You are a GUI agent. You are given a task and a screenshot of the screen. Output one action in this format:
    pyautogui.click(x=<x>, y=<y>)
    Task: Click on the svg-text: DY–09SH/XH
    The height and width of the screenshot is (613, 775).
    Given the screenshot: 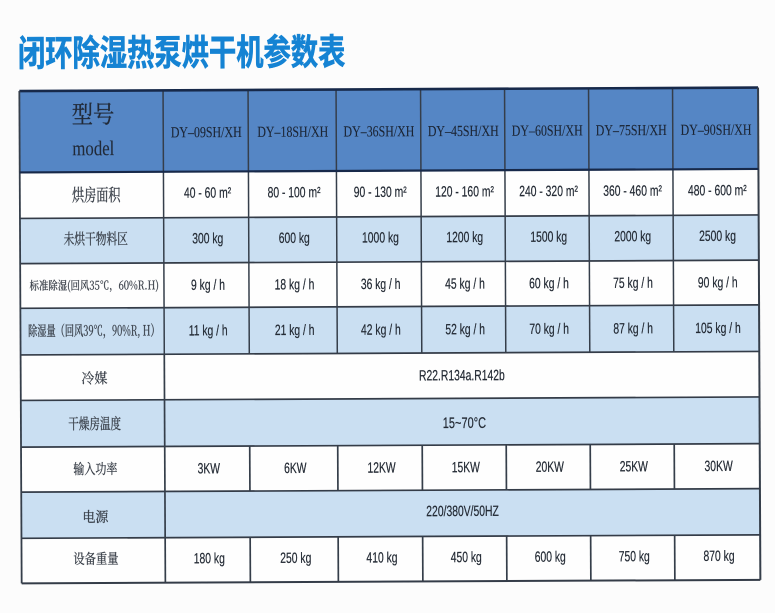 What is the action you would take?
    pyautogui.click(x=206, y=132)
    